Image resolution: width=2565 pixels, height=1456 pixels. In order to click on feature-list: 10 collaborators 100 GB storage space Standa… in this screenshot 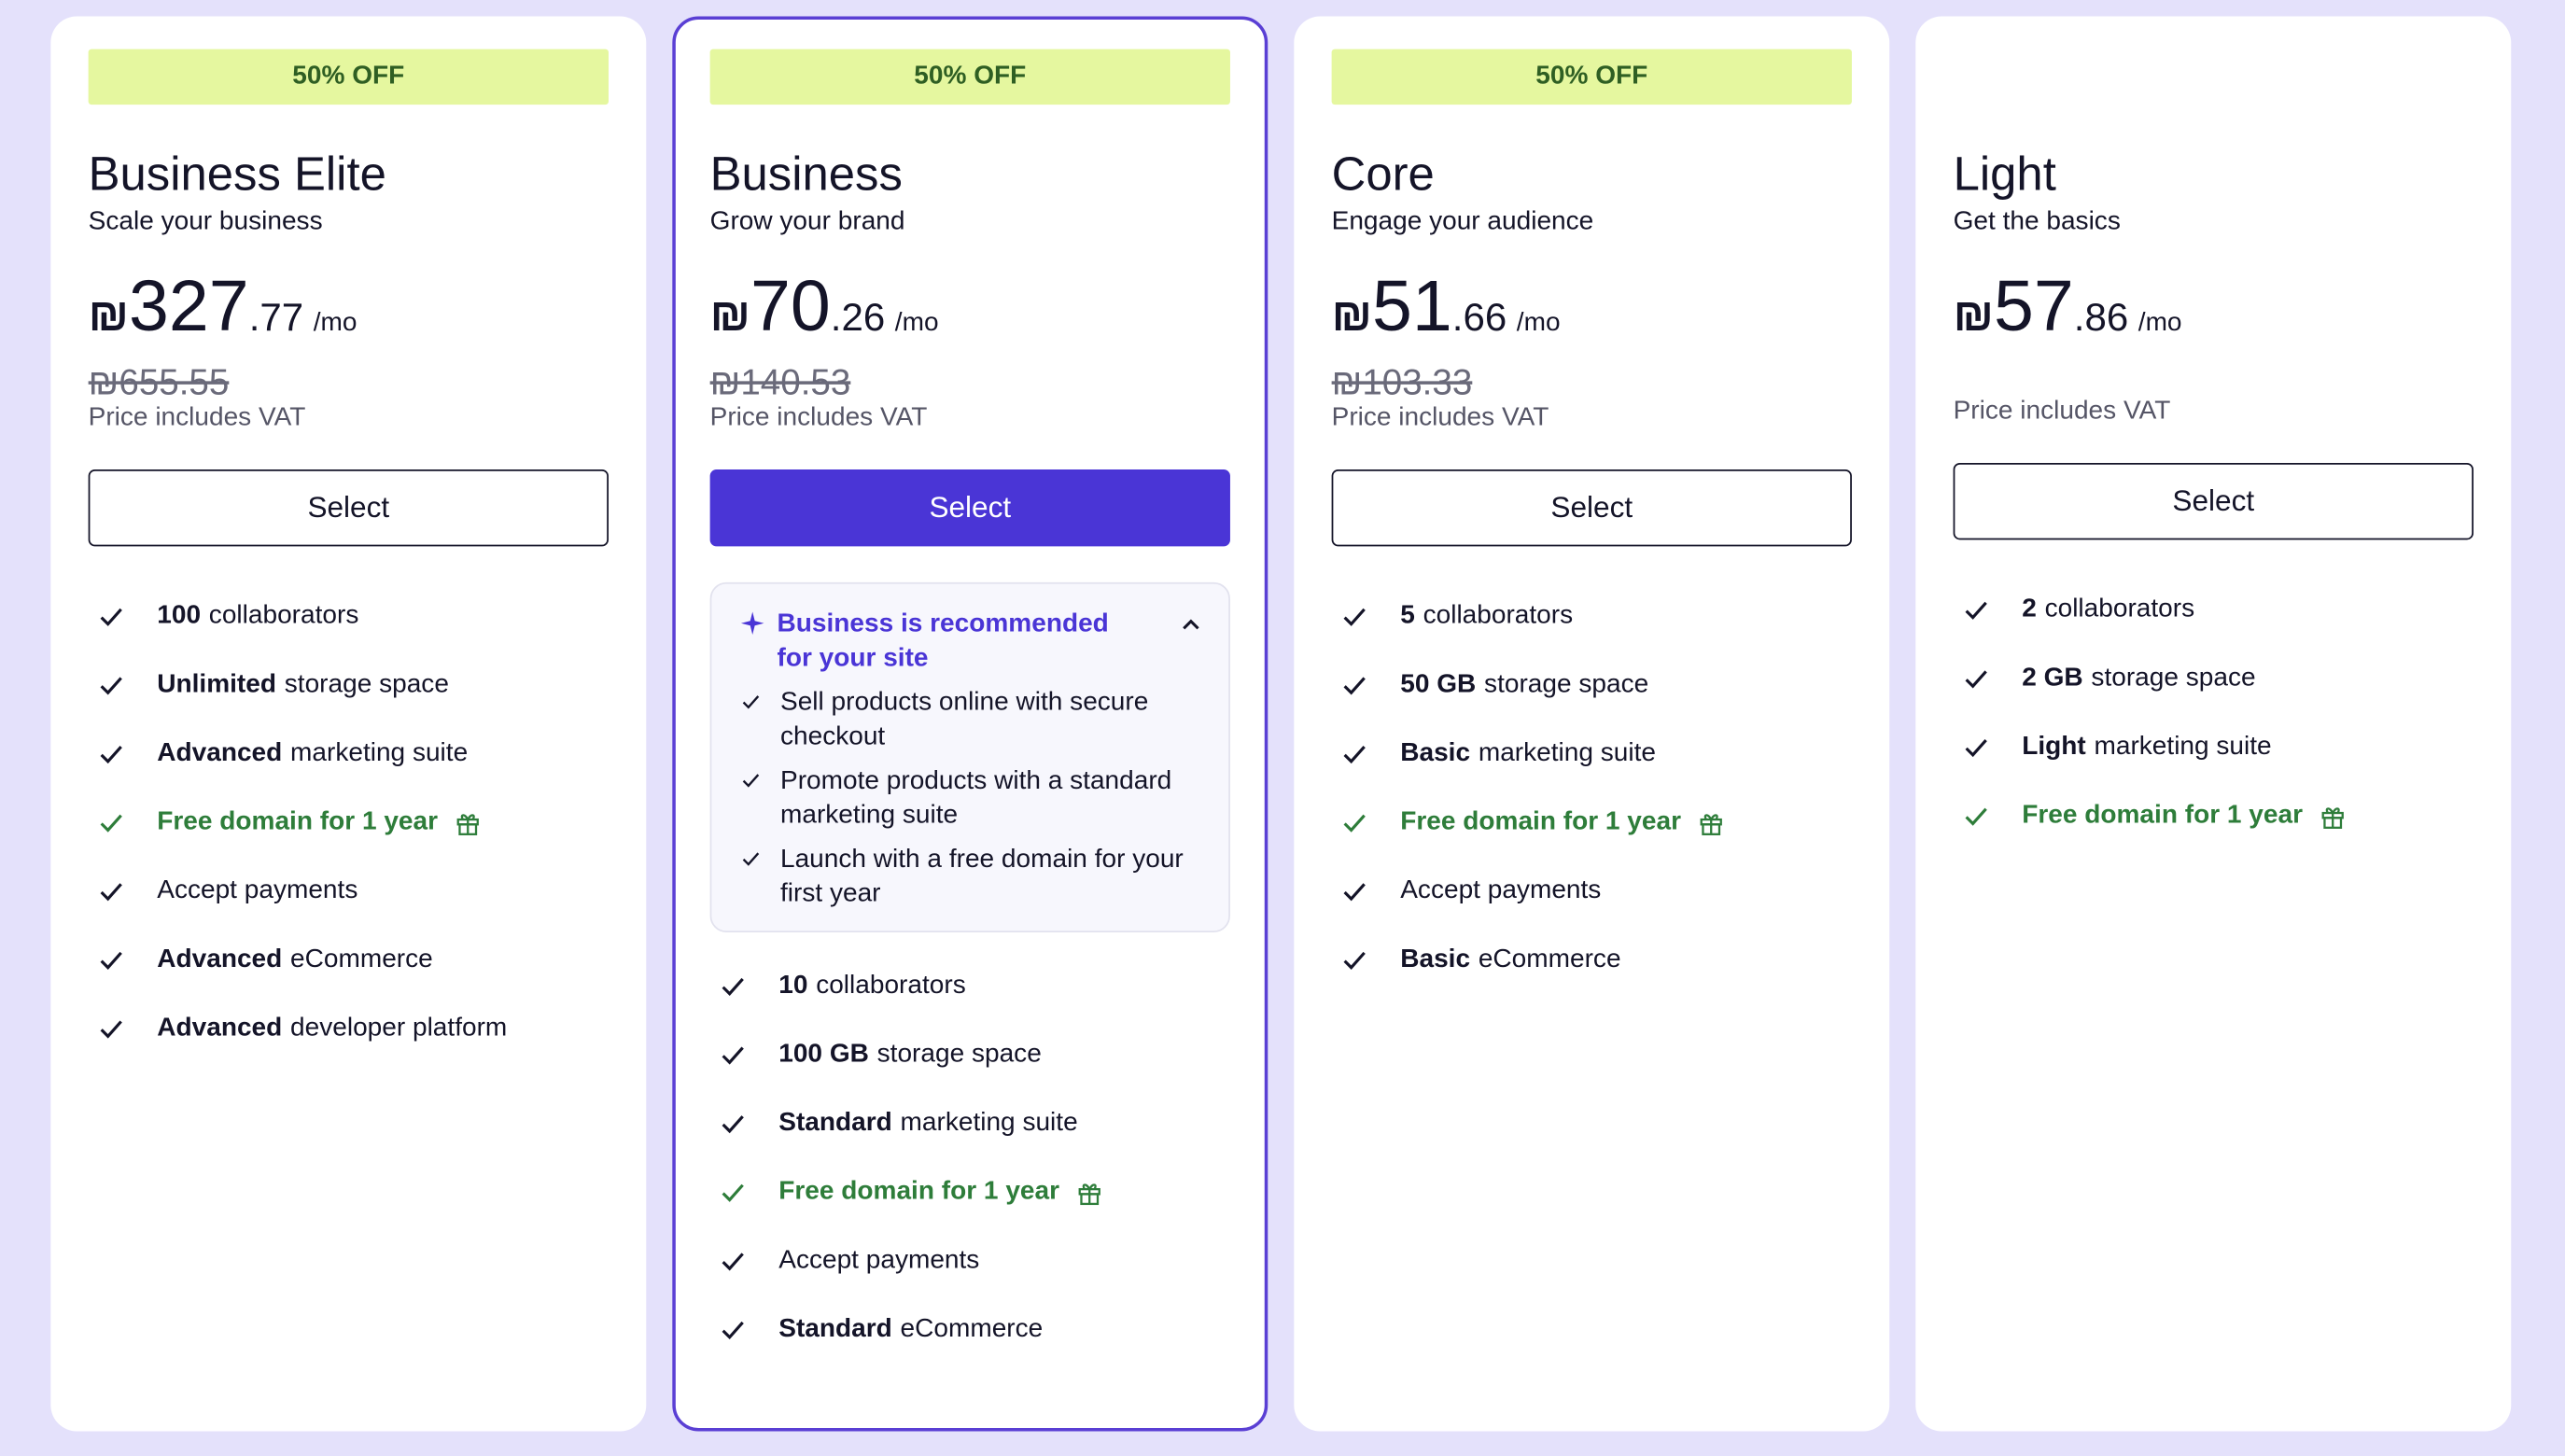, I will do `click(970, 1158)`.